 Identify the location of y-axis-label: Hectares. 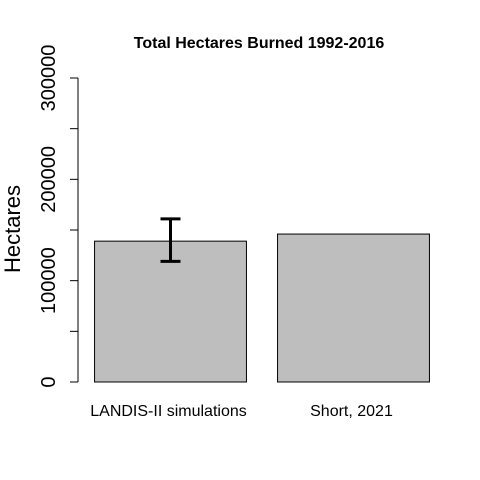
(12, 229).